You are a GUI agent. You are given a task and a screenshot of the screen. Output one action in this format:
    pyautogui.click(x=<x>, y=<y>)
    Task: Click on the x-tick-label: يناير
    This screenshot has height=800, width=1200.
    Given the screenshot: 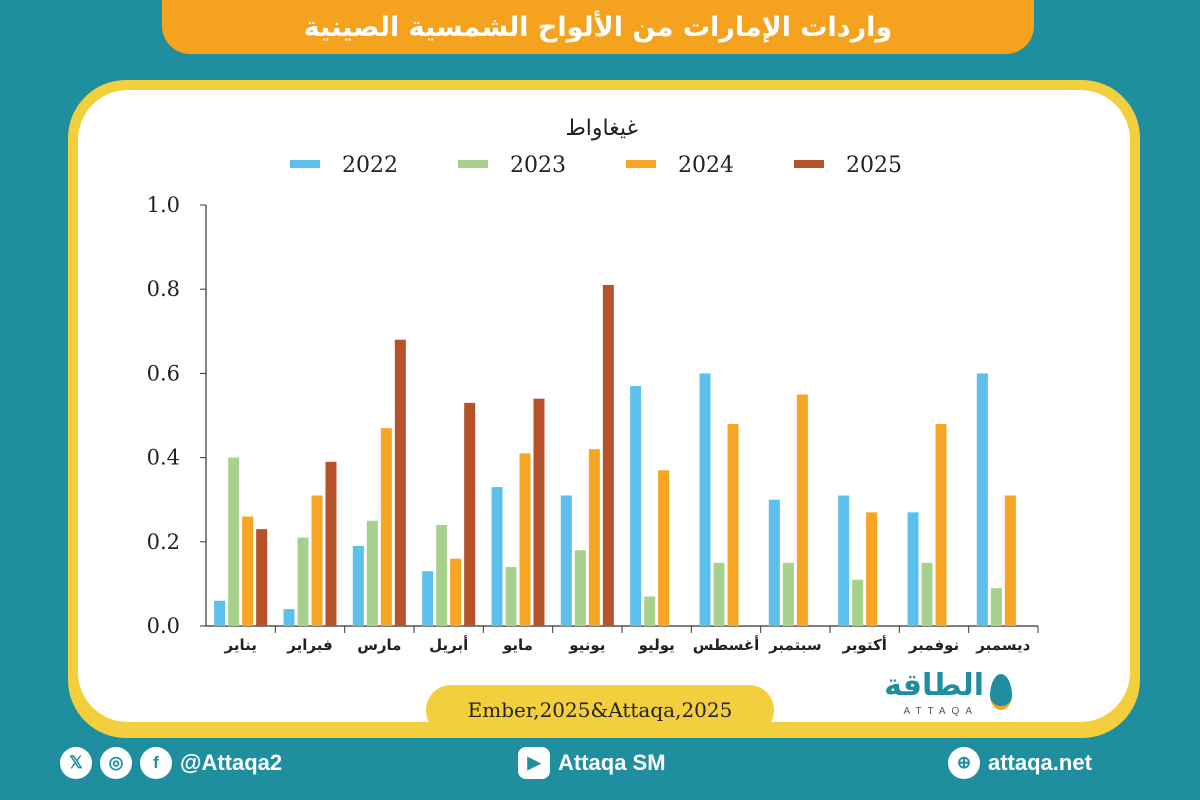 What is the action you would take?
    pyautogui.click(x=239, y=645)
    